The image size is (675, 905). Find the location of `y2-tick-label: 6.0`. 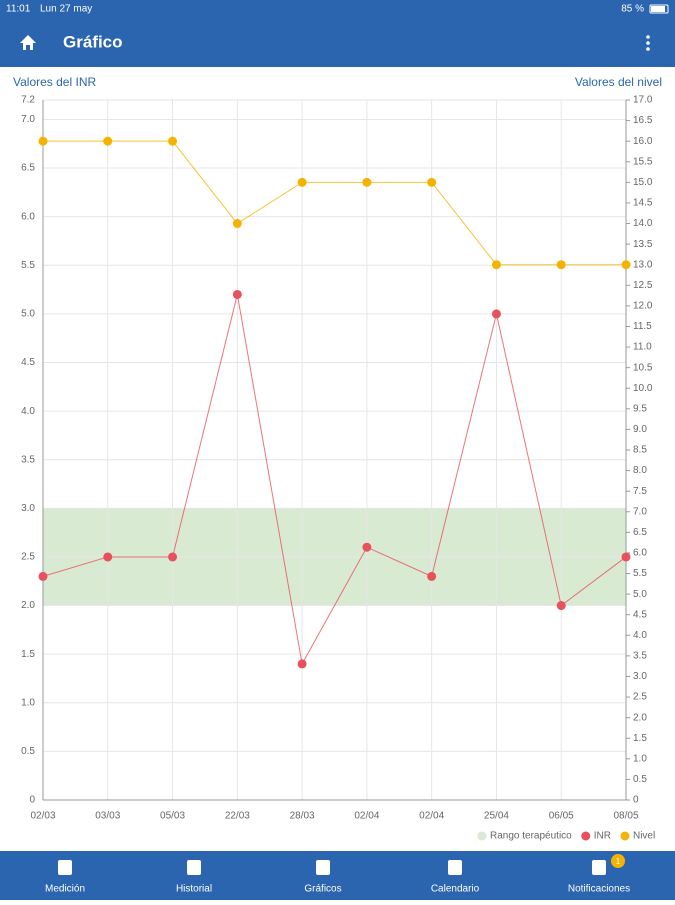

y2-tick-label: 6.0 is located at coordinates (640, 553).